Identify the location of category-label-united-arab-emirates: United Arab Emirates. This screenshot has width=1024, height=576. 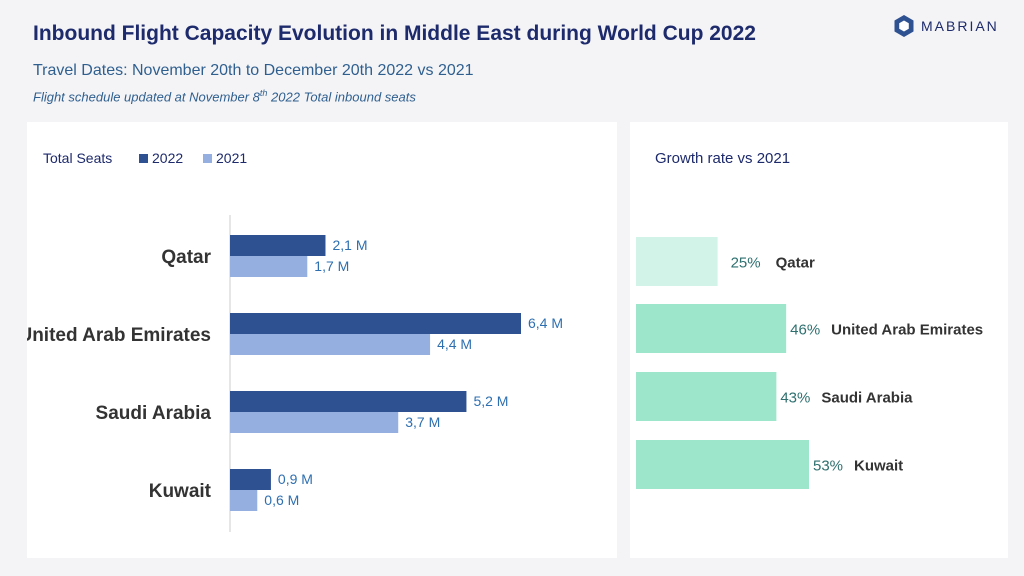
(119, 335).